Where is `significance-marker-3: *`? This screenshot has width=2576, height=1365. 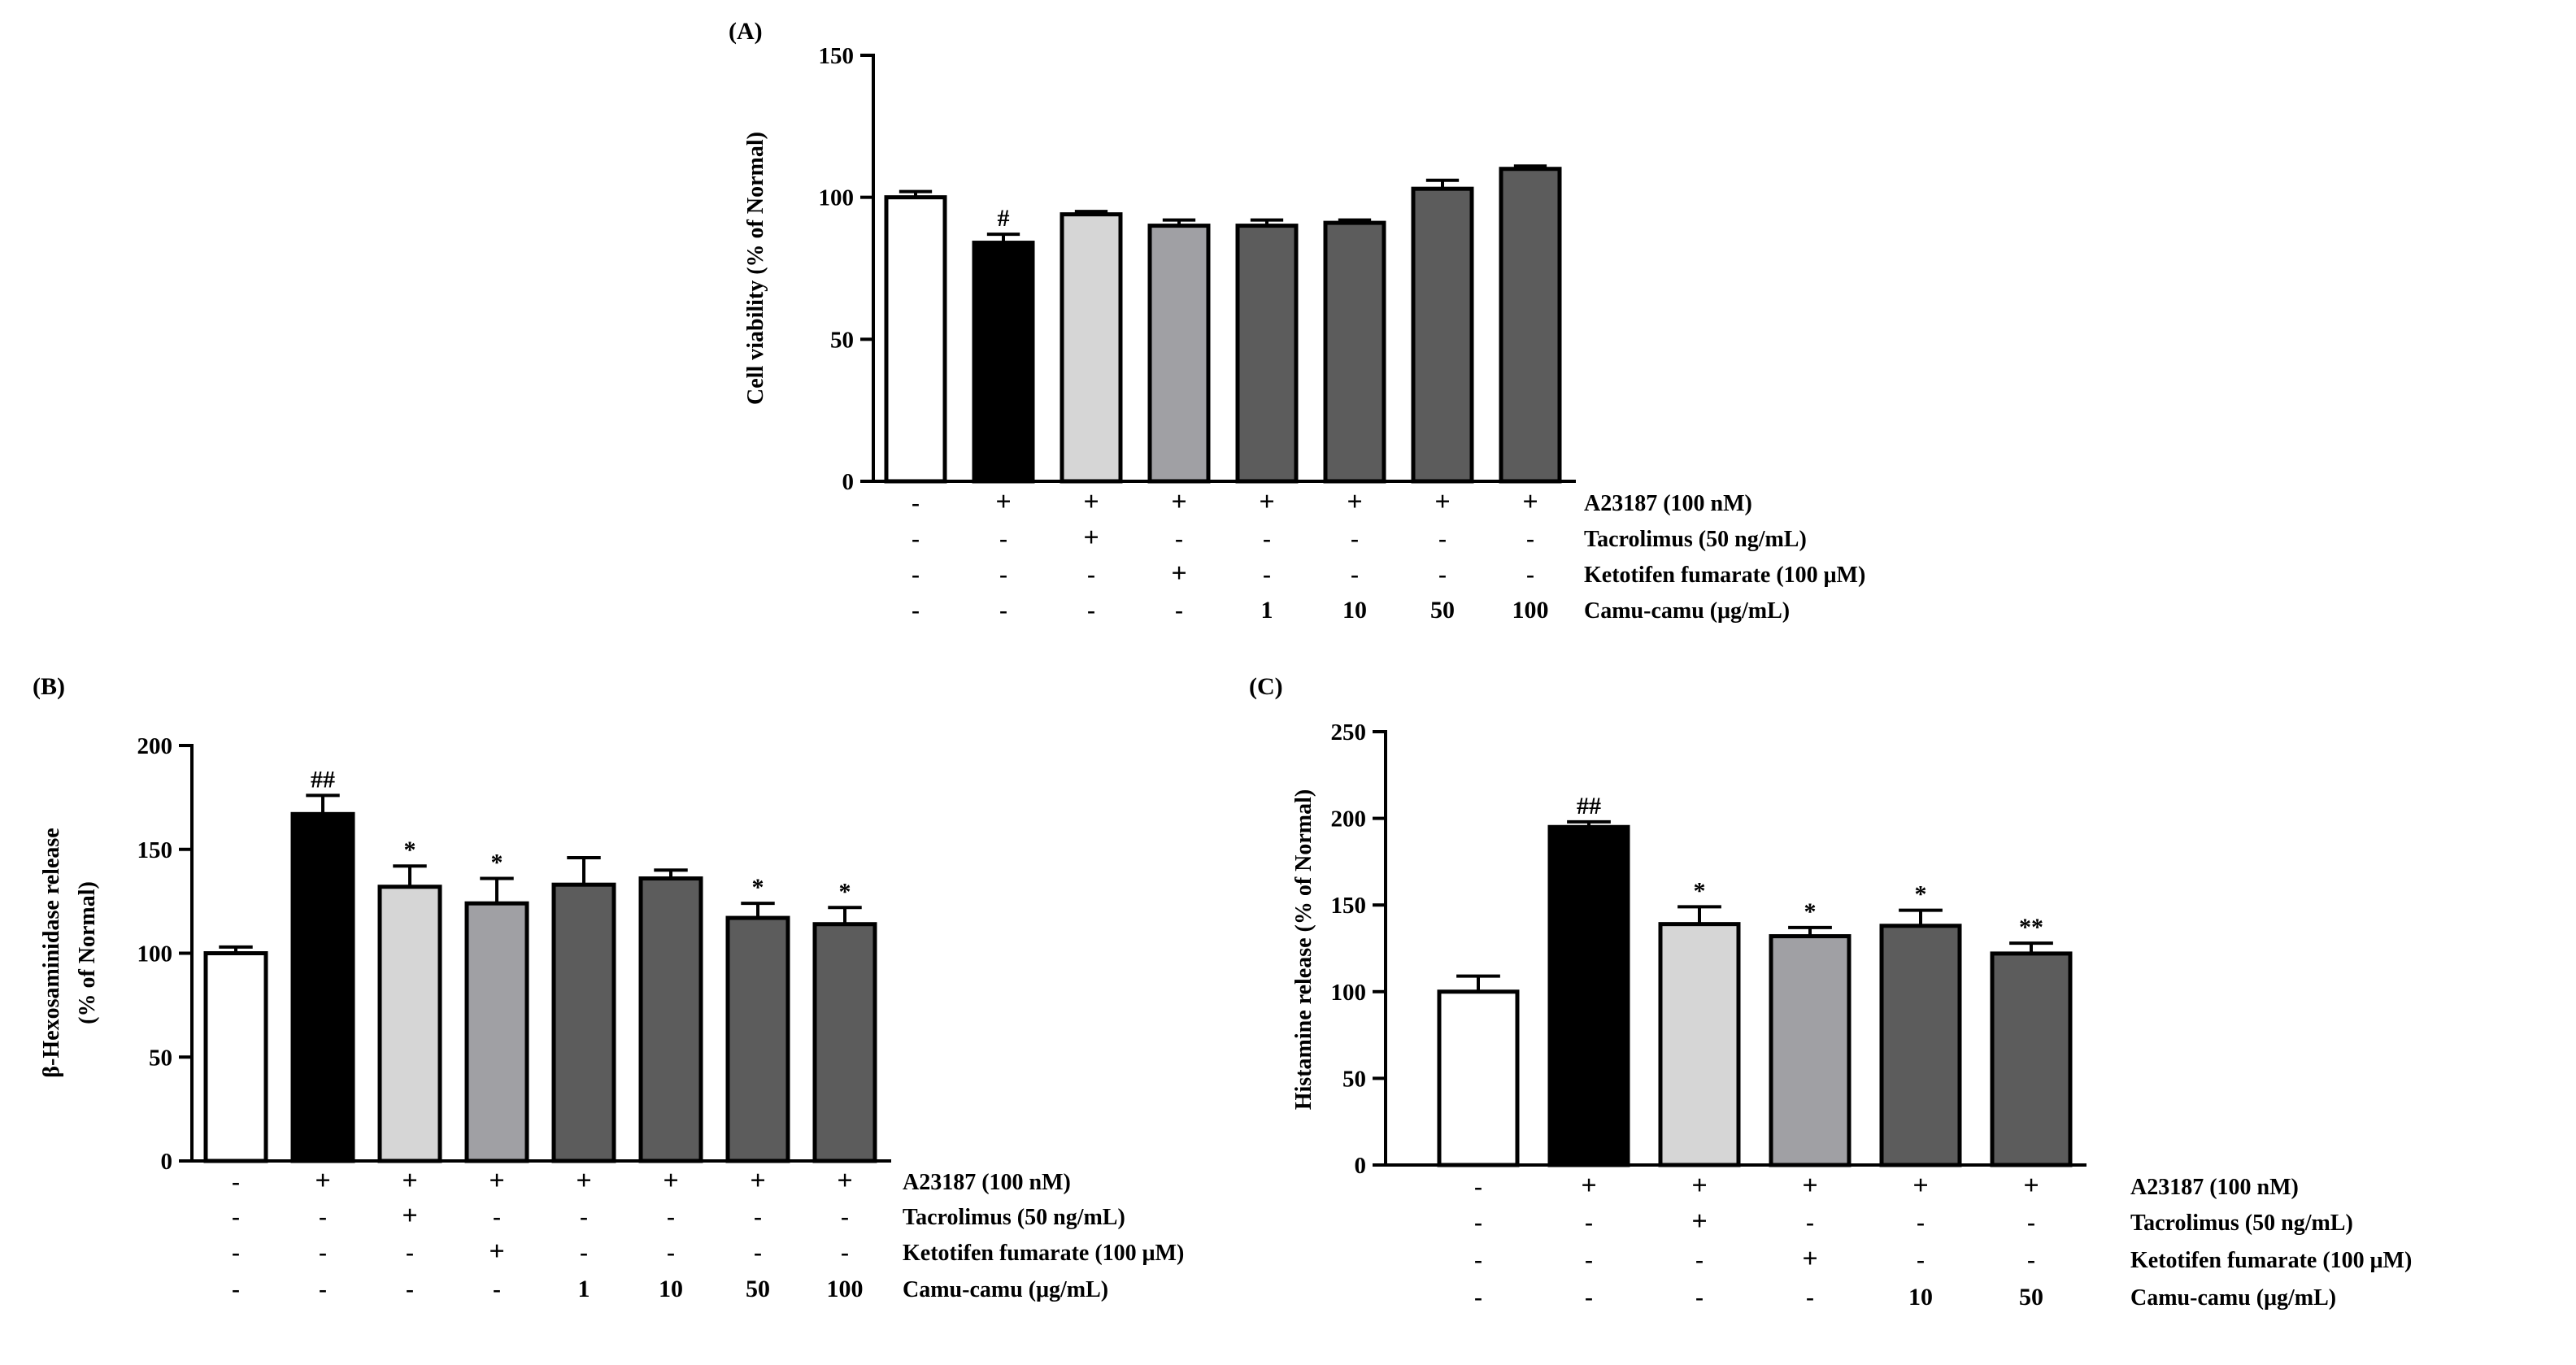 significance-marker-3: * is located at coordinates (410, 850).